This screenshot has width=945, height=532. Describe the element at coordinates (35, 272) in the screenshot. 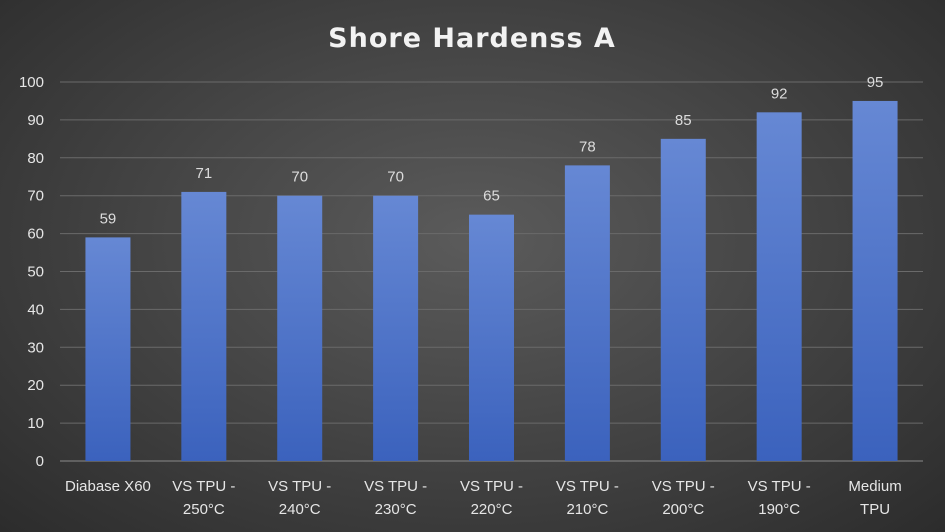

I see `y-tick-label: 50` at that location.